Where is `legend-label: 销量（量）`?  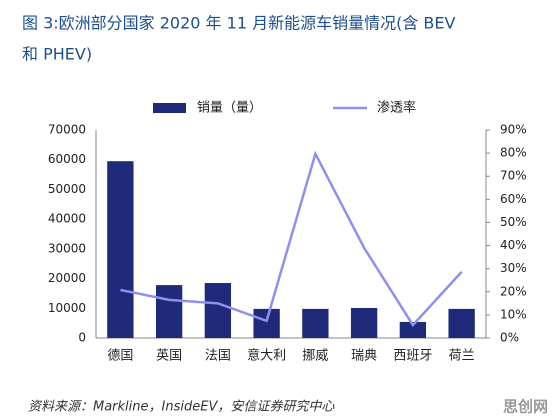 legend-label: 销量（量） is located at coordinates (229, 108).